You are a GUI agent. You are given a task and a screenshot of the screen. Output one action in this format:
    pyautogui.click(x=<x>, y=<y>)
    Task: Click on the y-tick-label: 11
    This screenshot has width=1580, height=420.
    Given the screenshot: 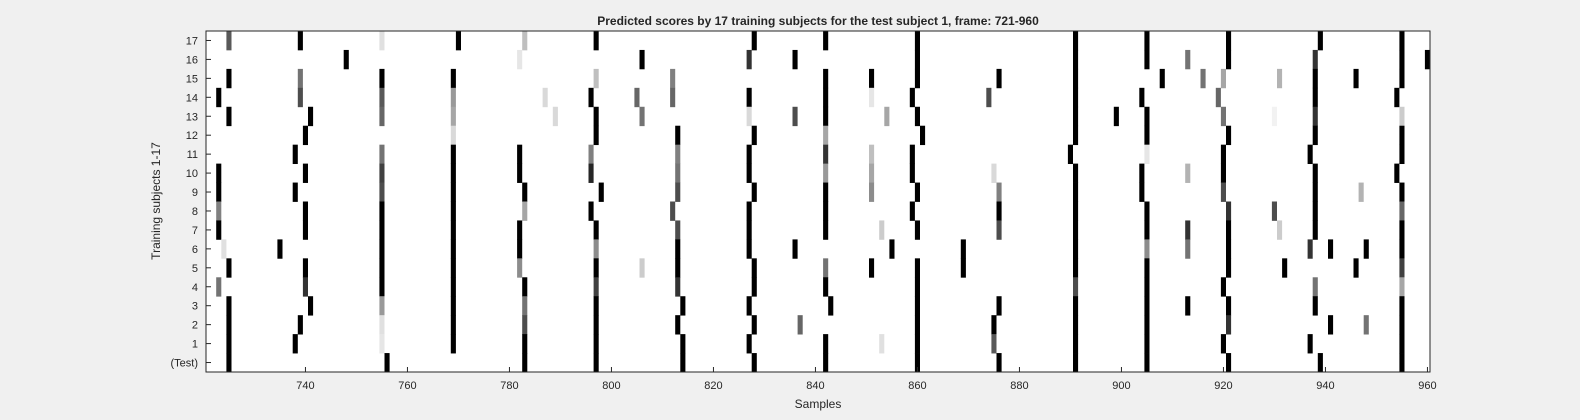 What is the action you would take?
    pyautogui.click(x=192, y=155)
    